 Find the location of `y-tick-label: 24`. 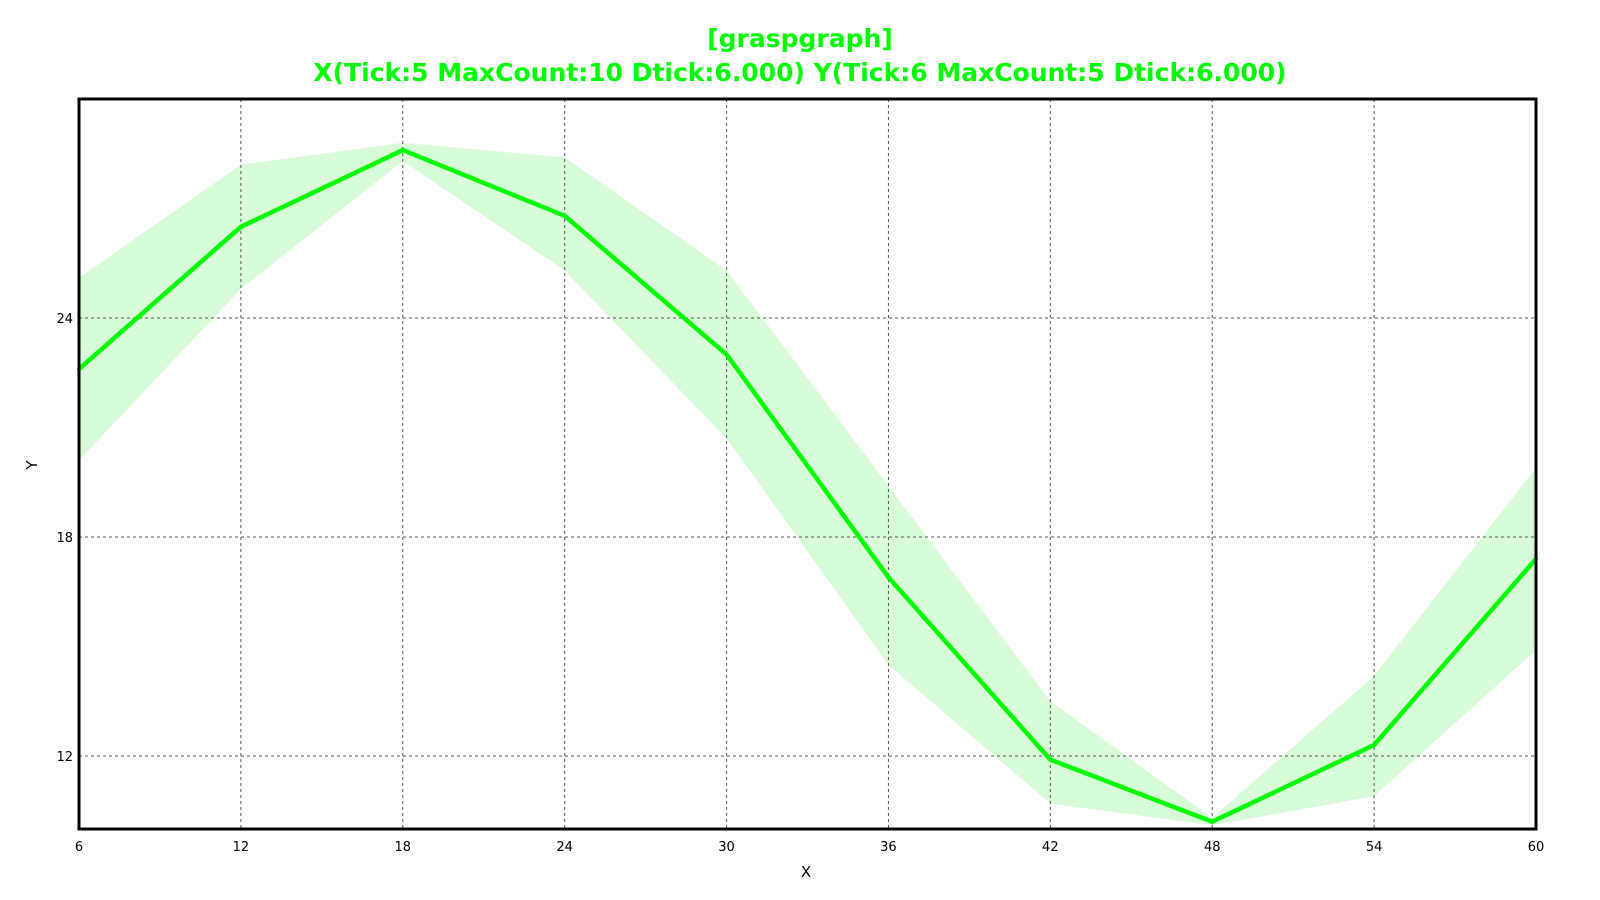

y-tick-label: 24 is located at coordinates (64, 319).